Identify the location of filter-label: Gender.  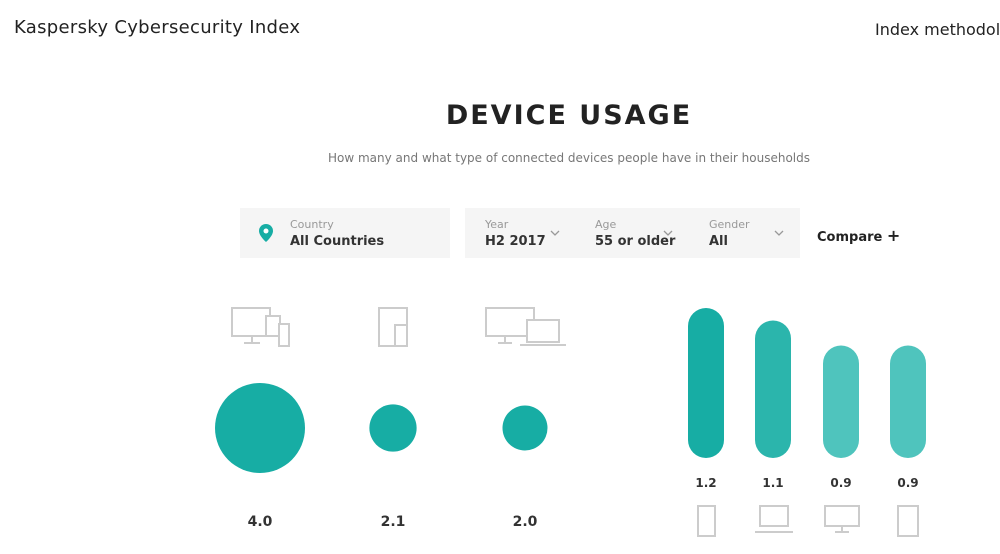
(729, 224).